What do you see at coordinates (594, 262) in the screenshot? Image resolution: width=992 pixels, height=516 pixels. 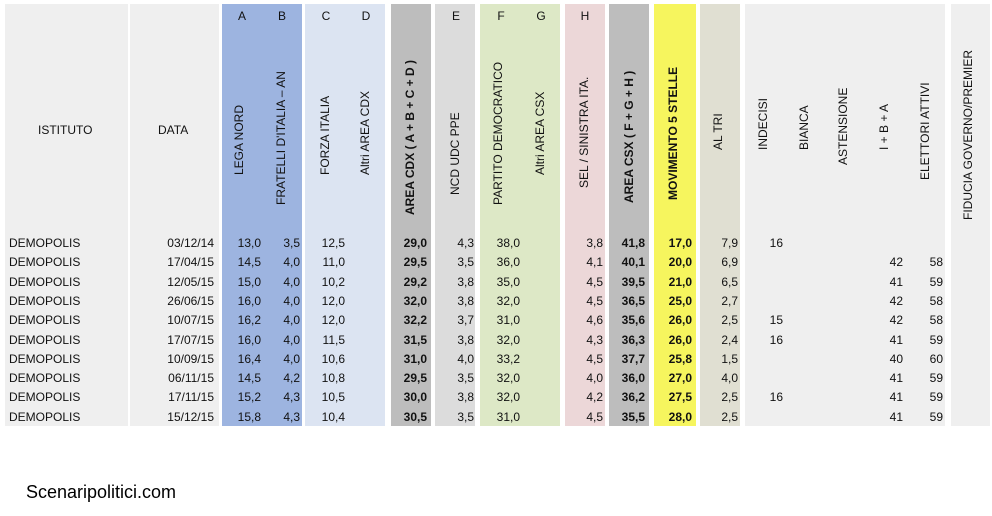 I see `cell-sel: 4,1` at bounding box center [594, 262].